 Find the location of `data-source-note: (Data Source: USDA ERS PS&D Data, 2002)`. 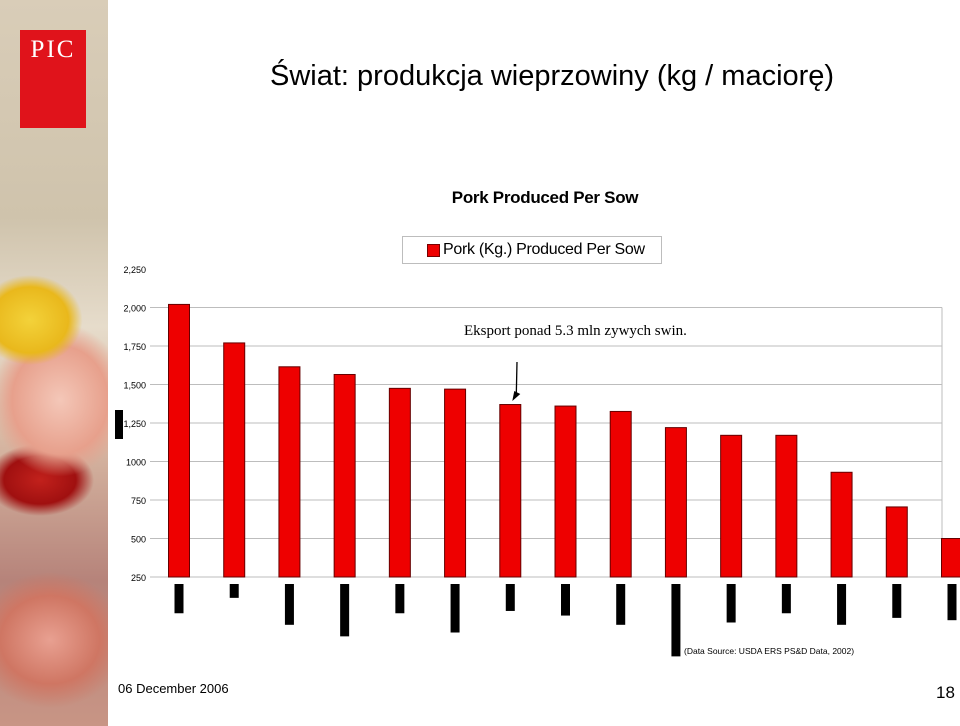

data-source-note: (Data Source: USDA ERS PS&D Data, 2002) is located at coordinates (769, 651).